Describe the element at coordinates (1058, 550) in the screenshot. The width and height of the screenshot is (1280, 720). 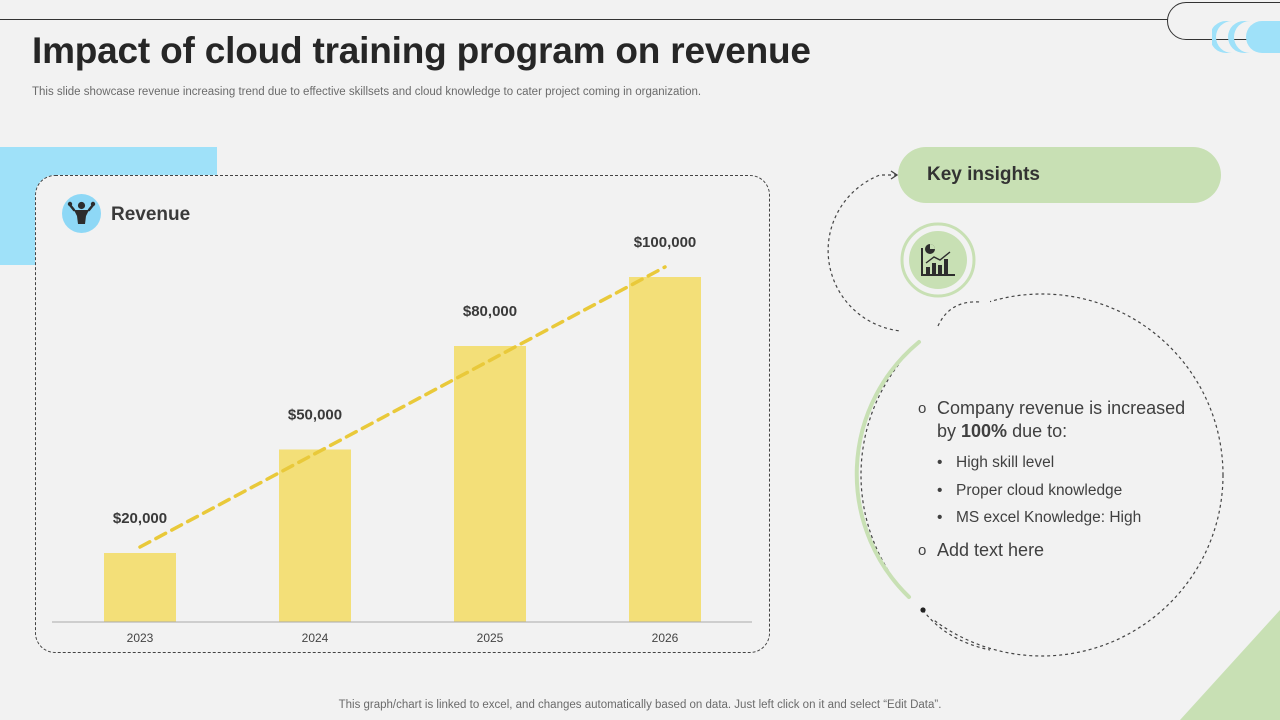
I see `insight-item: o Add text here` at that location.